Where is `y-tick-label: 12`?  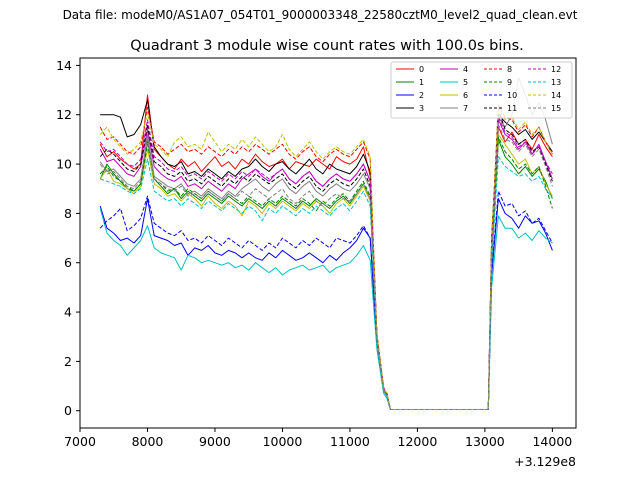 y-tick-label: 12 is located at coordinates (64, 114).